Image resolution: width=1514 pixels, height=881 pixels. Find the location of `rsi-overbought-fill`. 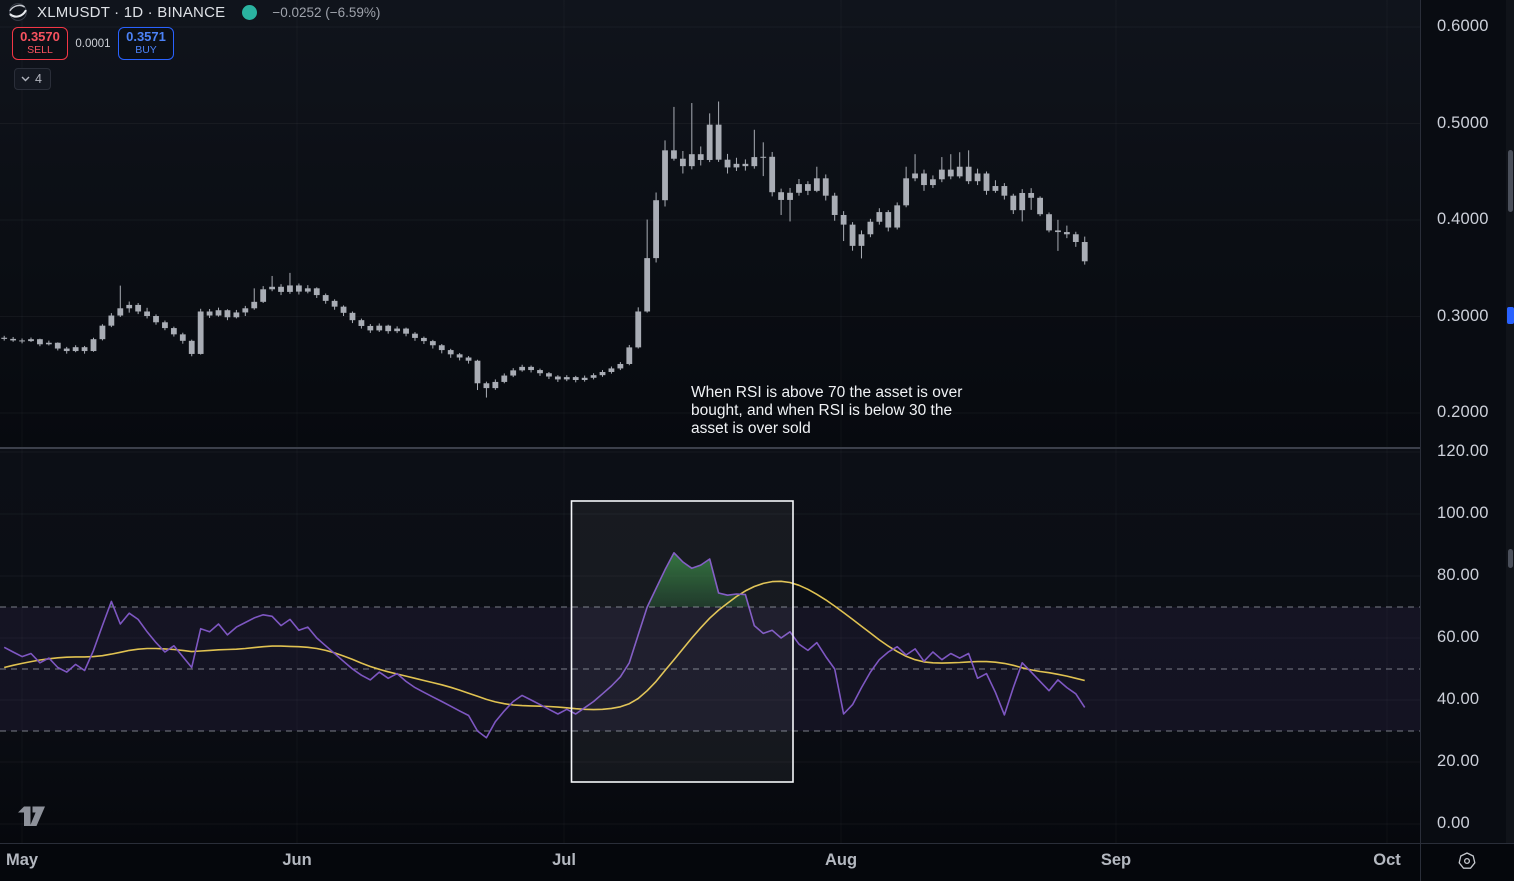

rsi-overbought-fill is located at coordinates (698, 579).